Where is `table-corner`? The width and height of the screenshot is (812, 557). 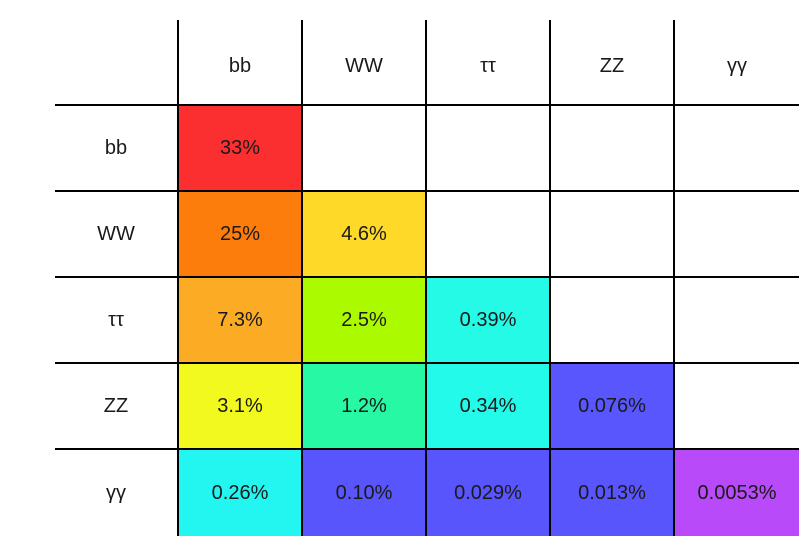 table-corner is located at coordinates (117, 63).